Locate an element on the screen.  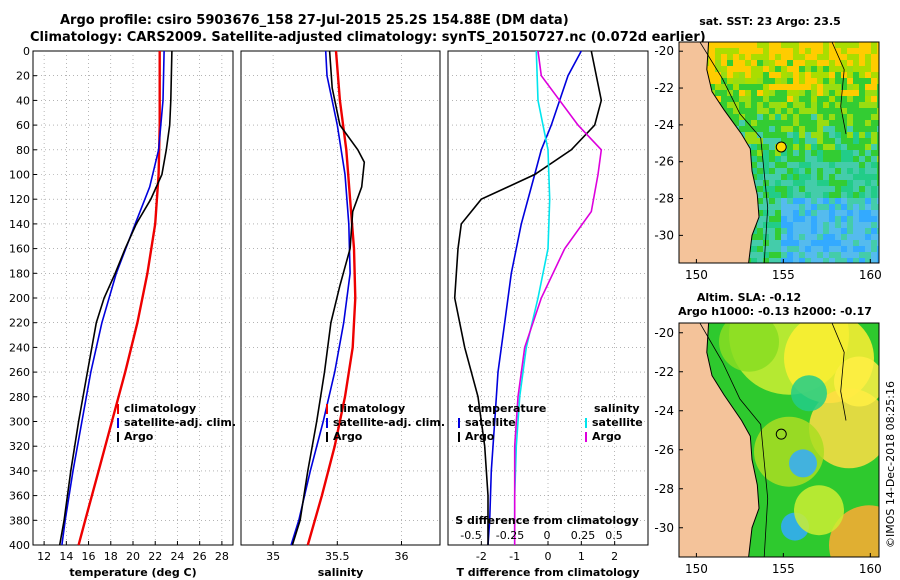
x-axis-label: salinity is located at coordinates (341, 572).